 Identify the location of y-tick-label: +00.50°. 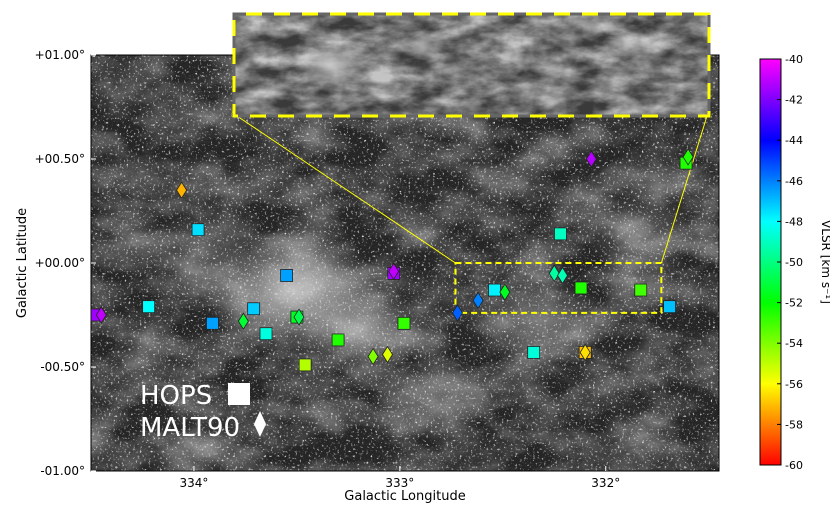
(60, 159).